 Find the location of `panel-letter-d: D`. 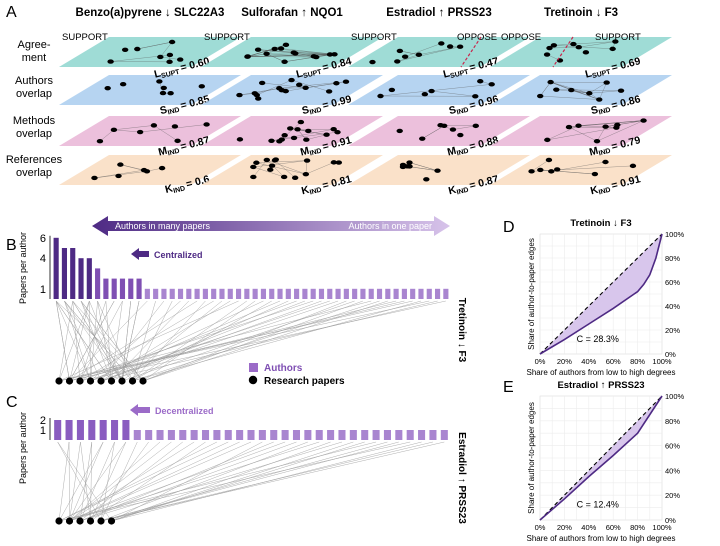

panel-letter-d: D is located at coordinates (509, 227).